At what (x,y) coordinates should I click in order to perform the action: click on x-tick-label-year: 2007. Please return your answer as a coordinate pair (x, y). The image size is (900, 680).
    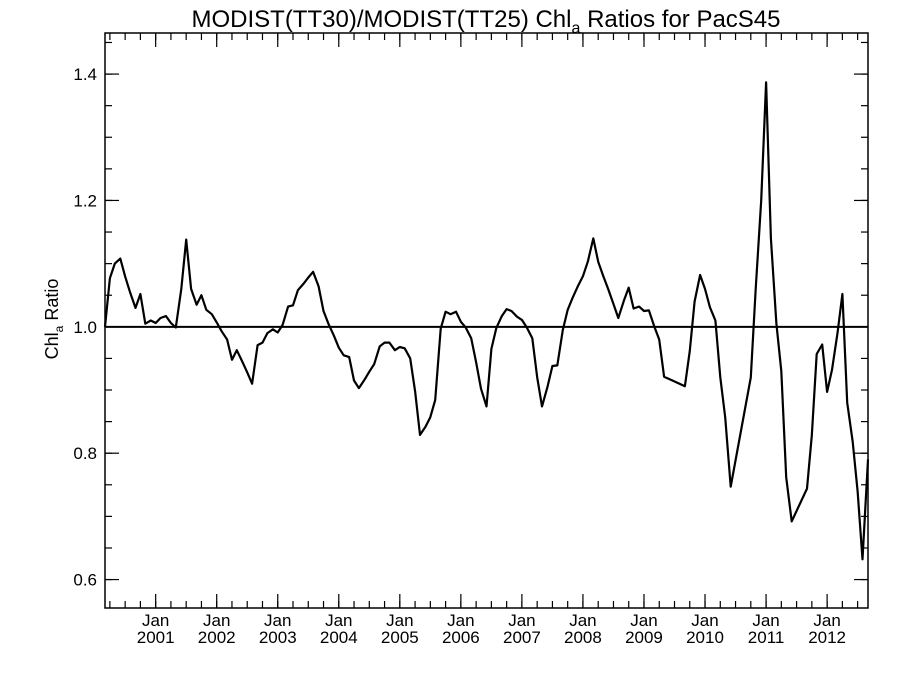
    Looking at the image, I should click on (522, 637).